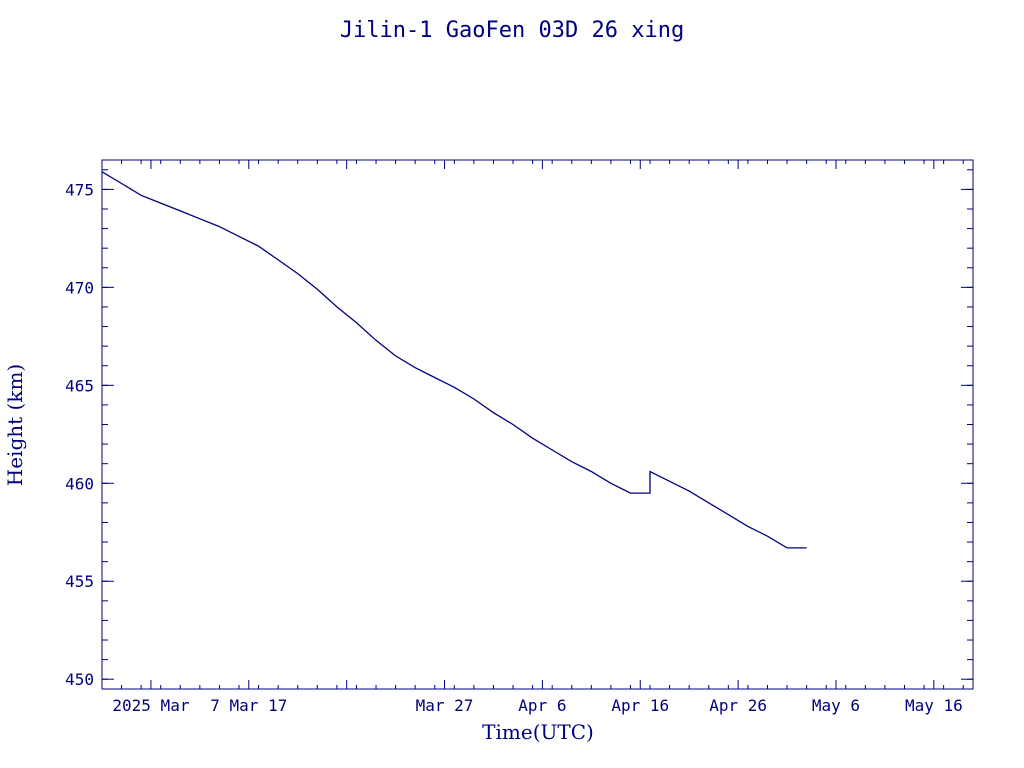 The image size is (1024, 768). What do you see at coordinates (934, 705) in the screenshot?
I see `x-tick-label: May 16` at bounding box center [934, 705].